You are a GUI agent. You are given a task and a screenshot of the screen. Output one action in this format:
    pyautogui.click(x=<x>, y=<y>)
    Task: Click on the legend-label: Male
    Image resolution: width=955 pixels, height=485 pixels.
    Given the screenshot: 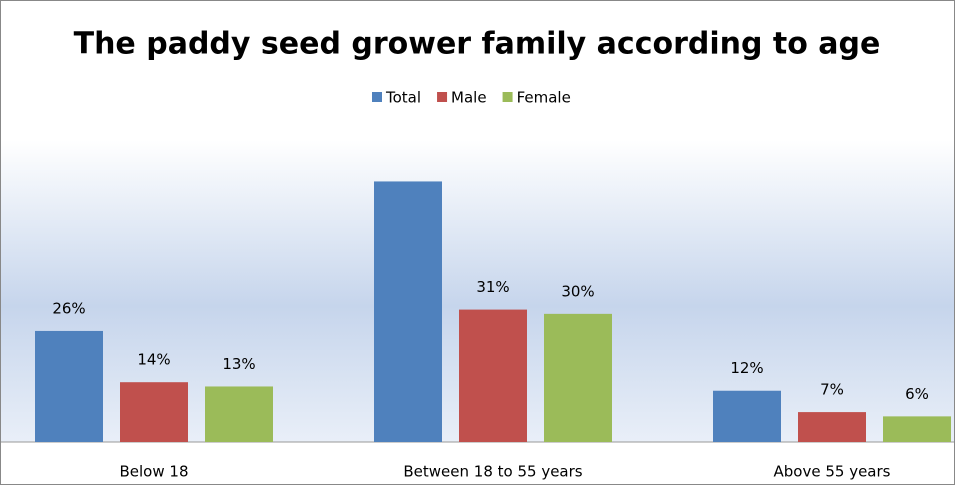 What is the action you would take?
    pyautogui.click(x=469, y=98)
    